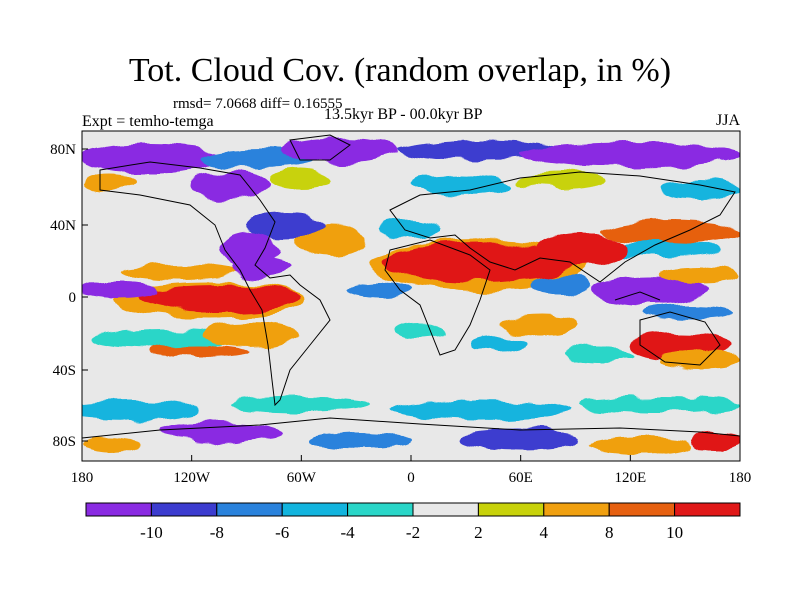 The width and height of the screenshot is (800, 600). Describe the element at coordinates (64, 371) in the screenshot. I see `lat-label: 40S` at that location.